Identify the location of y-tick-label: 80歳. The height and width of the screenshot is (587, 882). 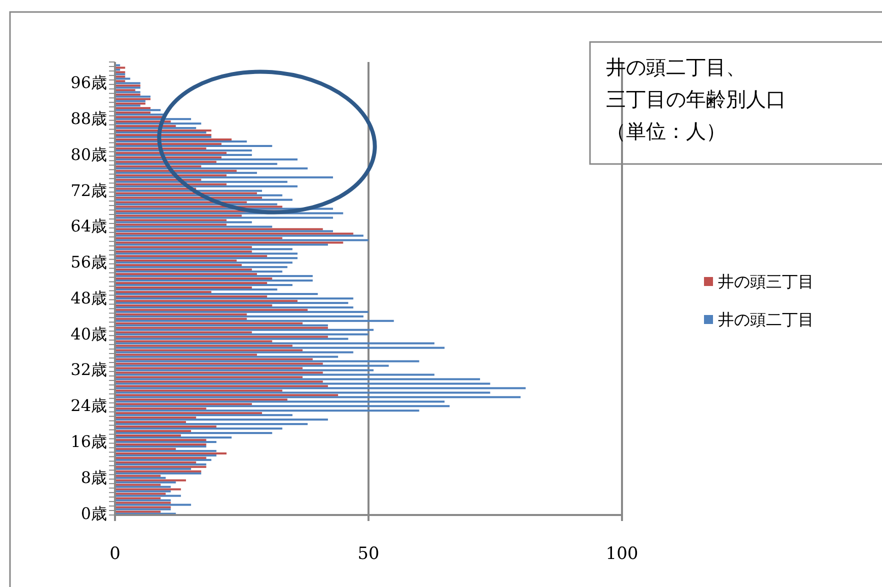
(88, 154).